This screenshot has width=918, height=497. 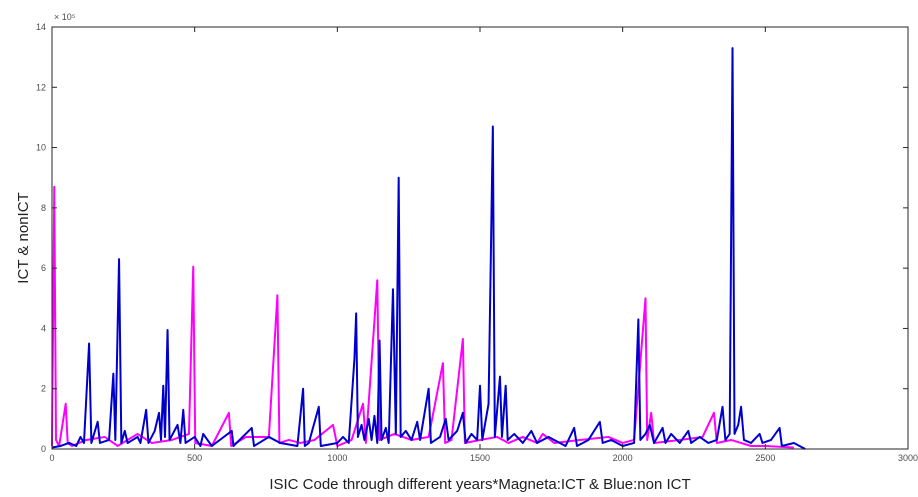 What do you see at coordinates (623, 458) in the screenshot?
I see `x-tick-label: 2000` at bounding box center [623, 458].